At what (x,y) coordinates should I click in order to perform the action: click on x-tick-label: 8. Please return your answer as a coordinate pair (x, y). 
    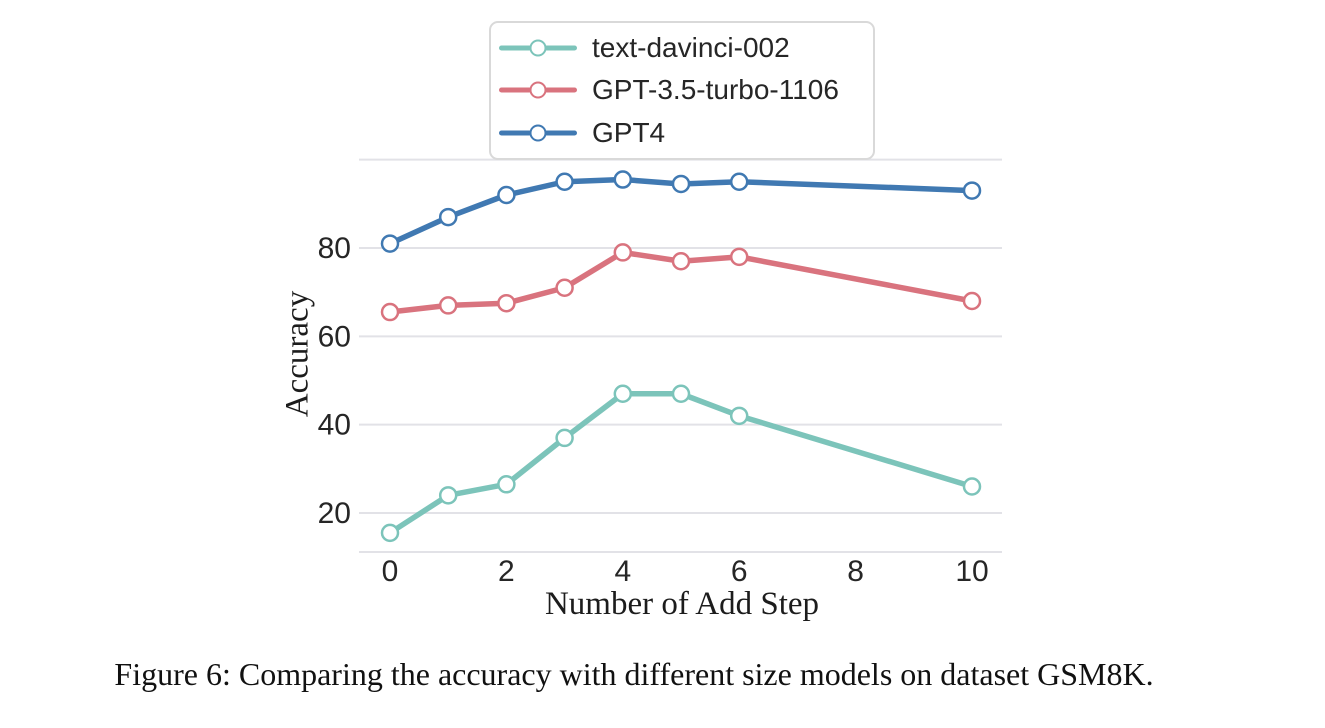
    Looking at the image, I should click on (855, 571).